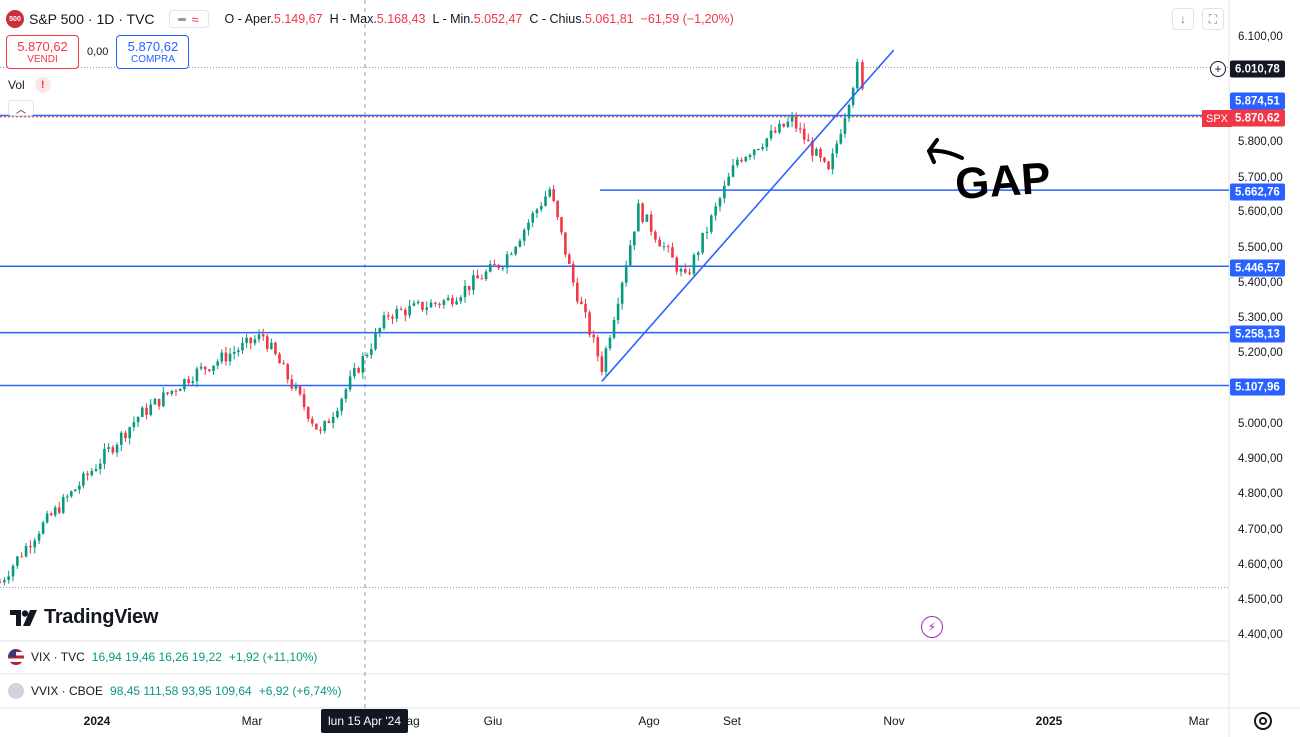 Image resolution: width=1300 pixels, height=737 pixels. I want to click on collapse-legend-button: ︿, so click(21, 108).